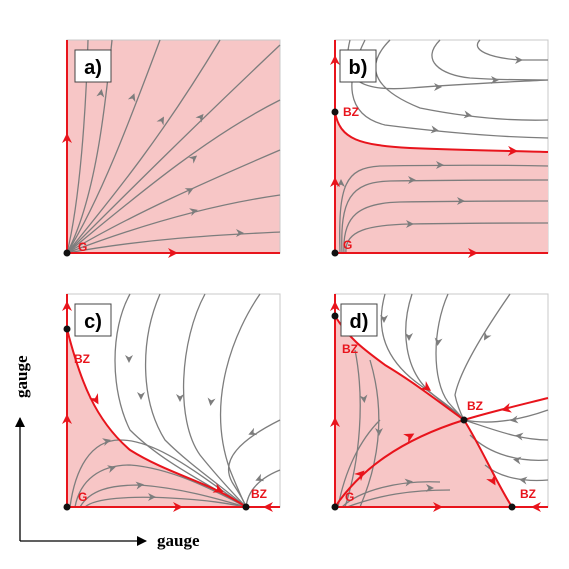  I want to click on panel-a-point-label-g: G, so click(82, 247).